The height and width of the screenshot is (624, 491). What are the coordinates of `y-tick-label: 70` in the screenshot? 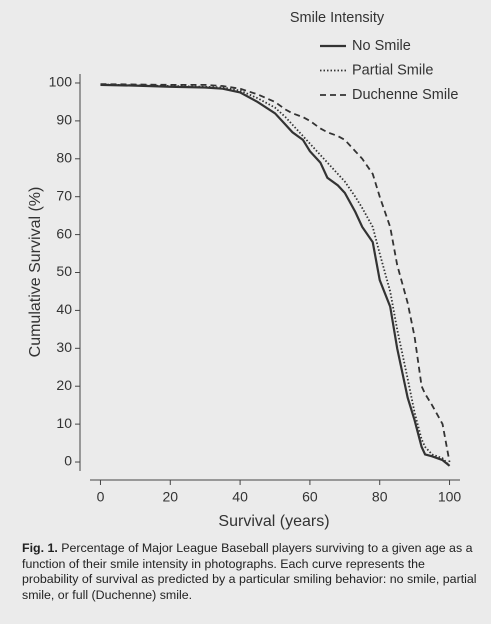 It's located at (64, 195).